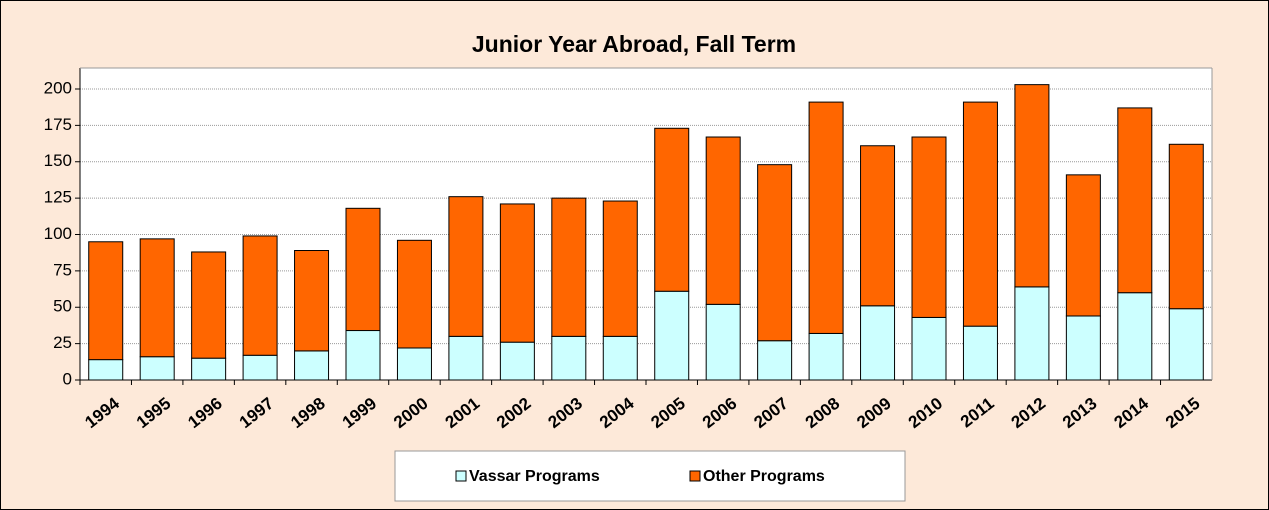 The height and width of the screenshot is (510, 1269). I want to click on chart-title: Junior Year Abroad, Fall Term, so click(634, 44).